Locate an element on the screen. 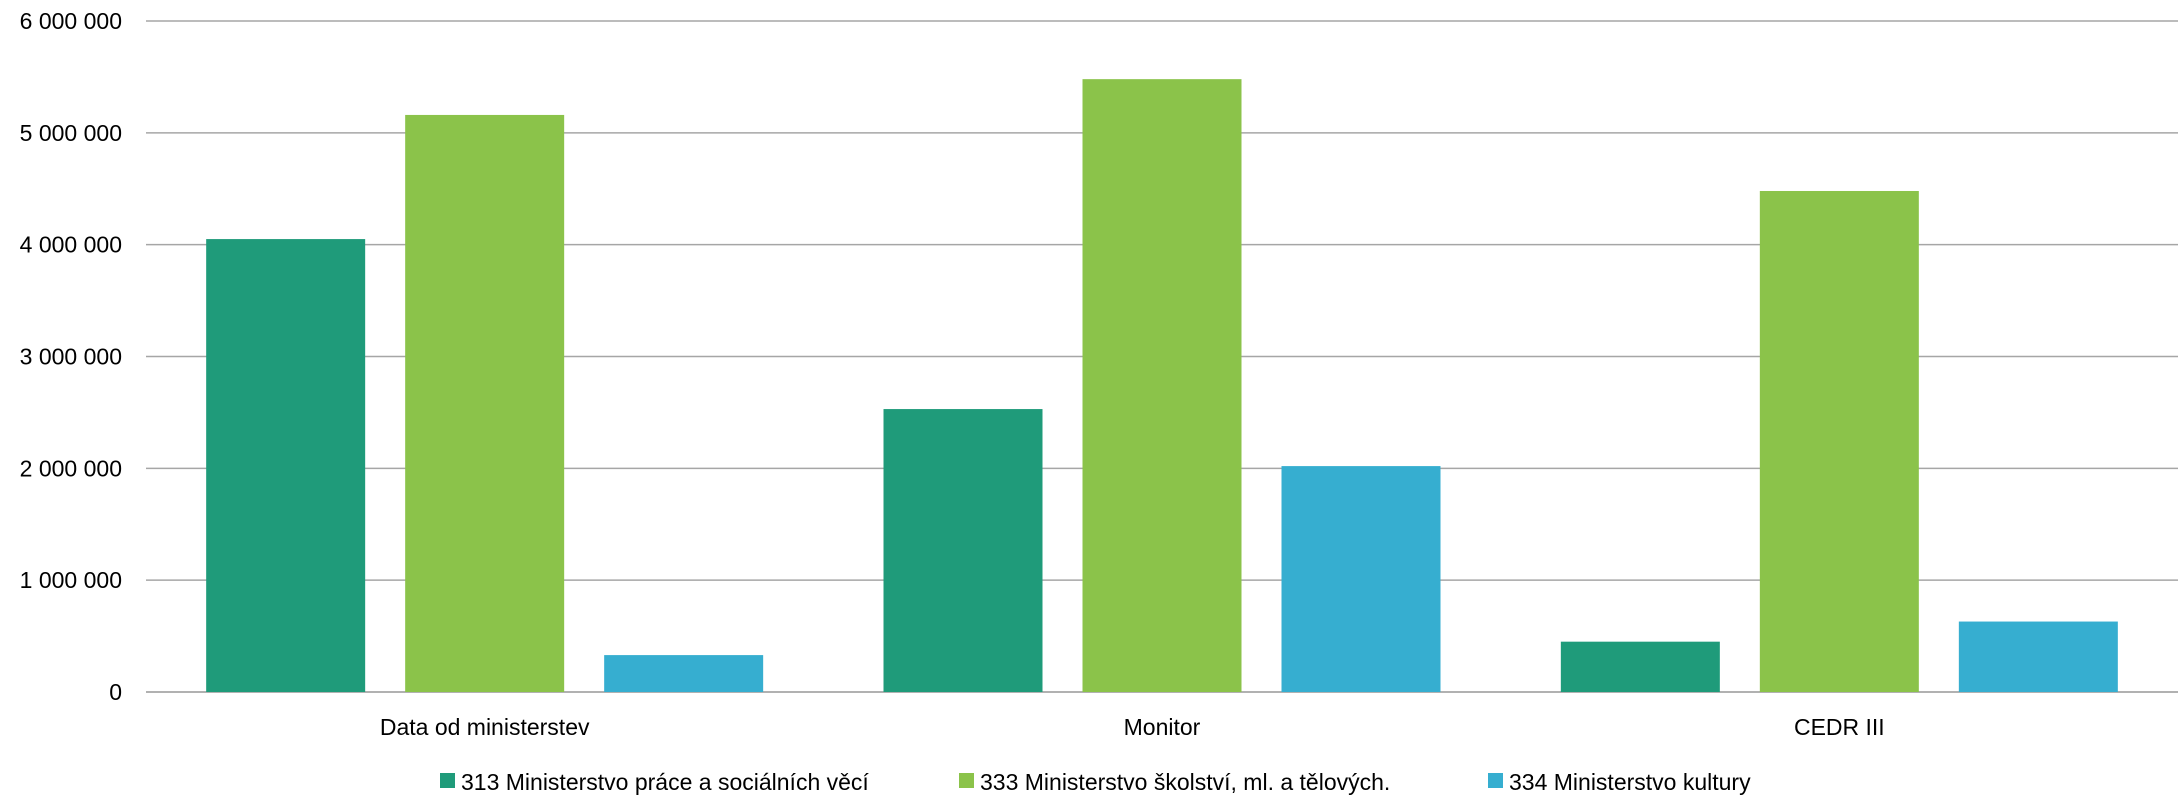 This screenshot has height=796, width=2183. y-tick-label: 3 000 000 is located at coordinates (71, 357).